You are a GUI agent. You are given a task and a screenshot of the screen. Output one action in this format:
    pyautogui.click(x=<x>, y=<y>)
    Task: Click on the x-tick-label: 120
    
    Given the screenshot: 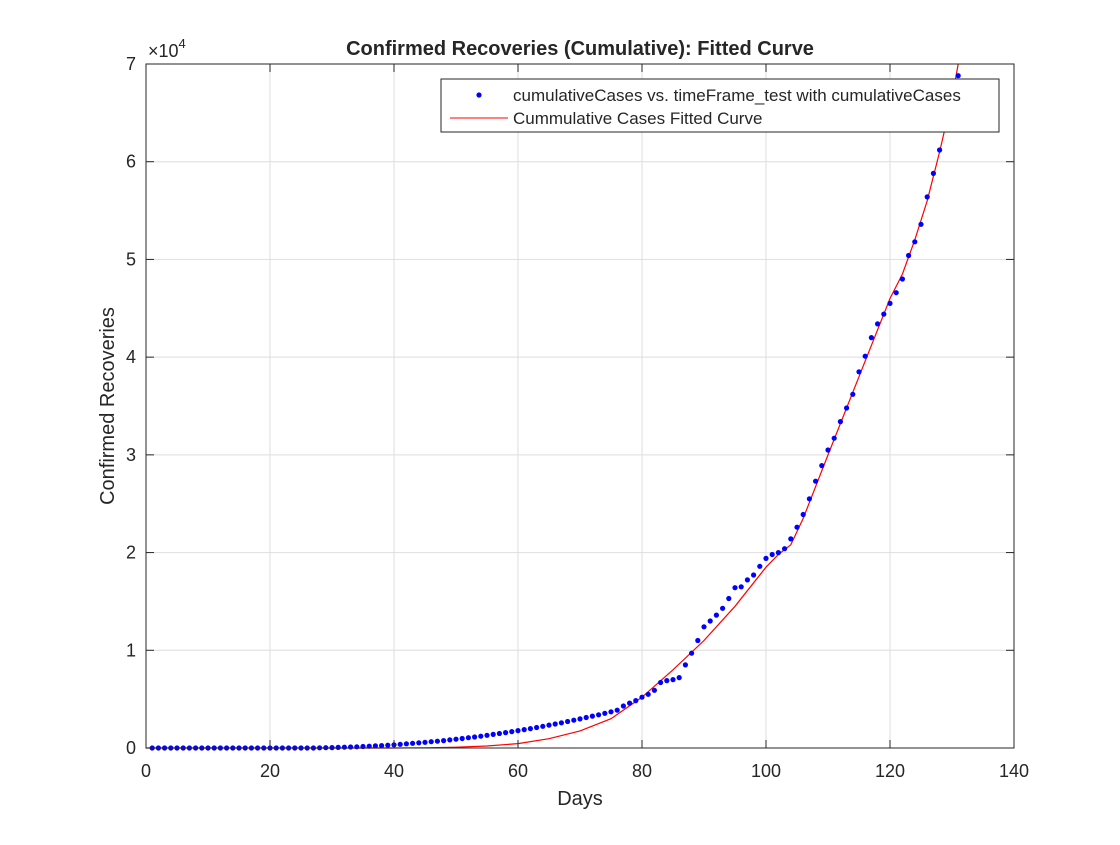 What is the action you would take?
    pyautogui.click(x=890, y=771)
    